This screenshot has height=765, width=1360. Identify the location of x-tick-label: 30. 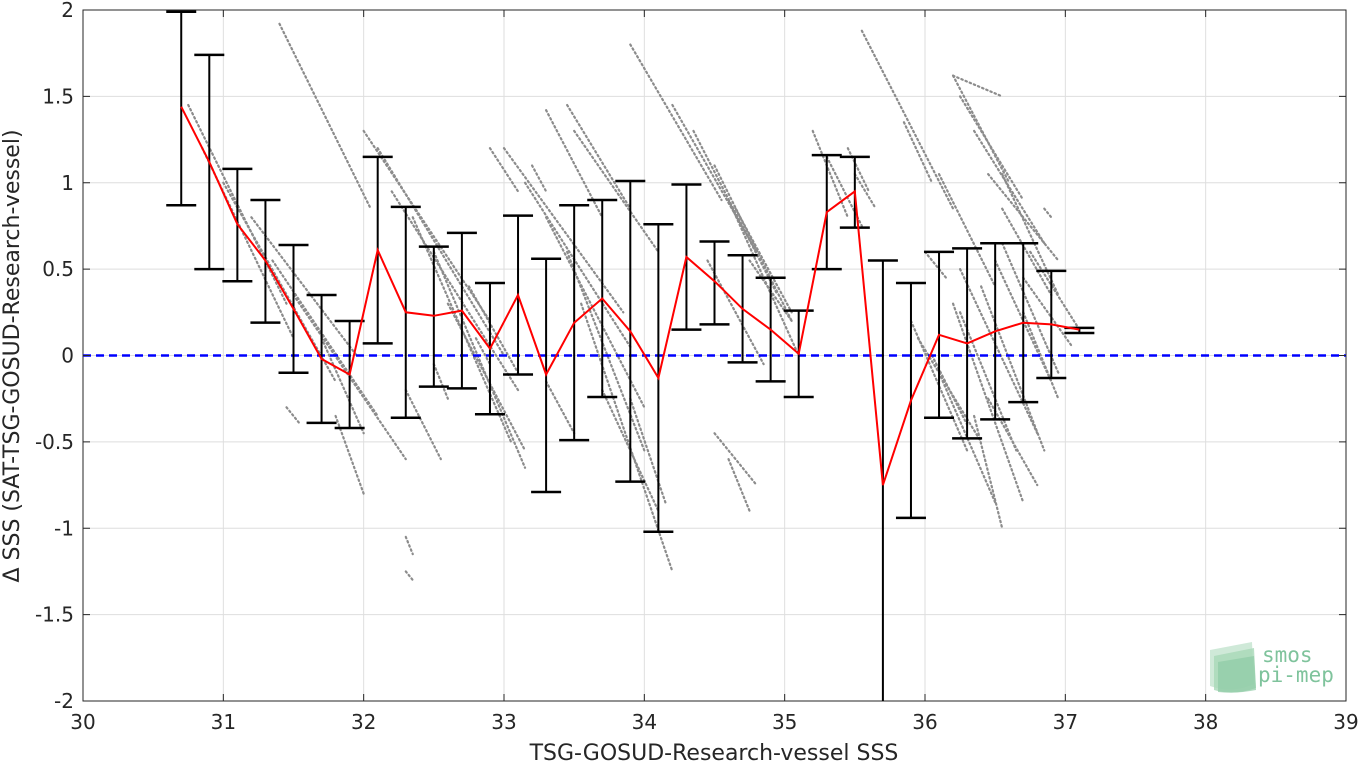
(82, 722).